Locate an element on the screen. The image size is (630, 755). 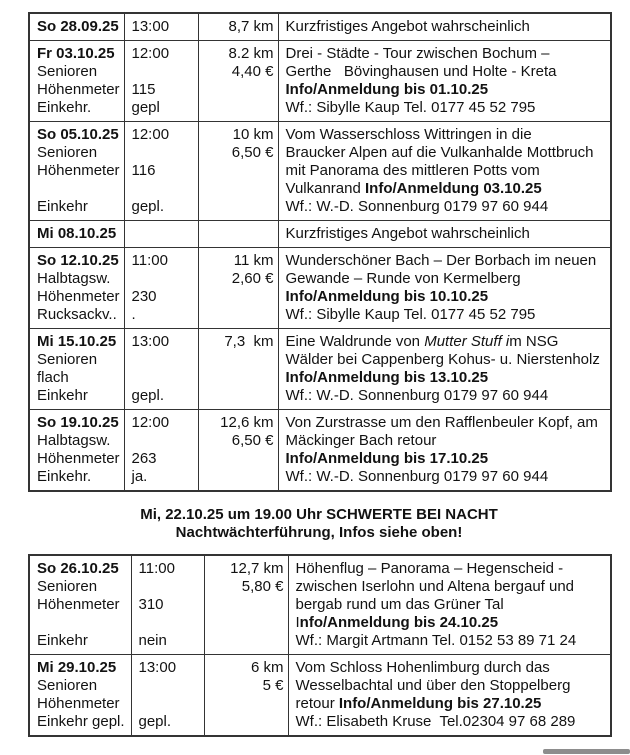
text-segment: Wesselbachtal und über den Stoppelberg is located at coordinates (433, 685).